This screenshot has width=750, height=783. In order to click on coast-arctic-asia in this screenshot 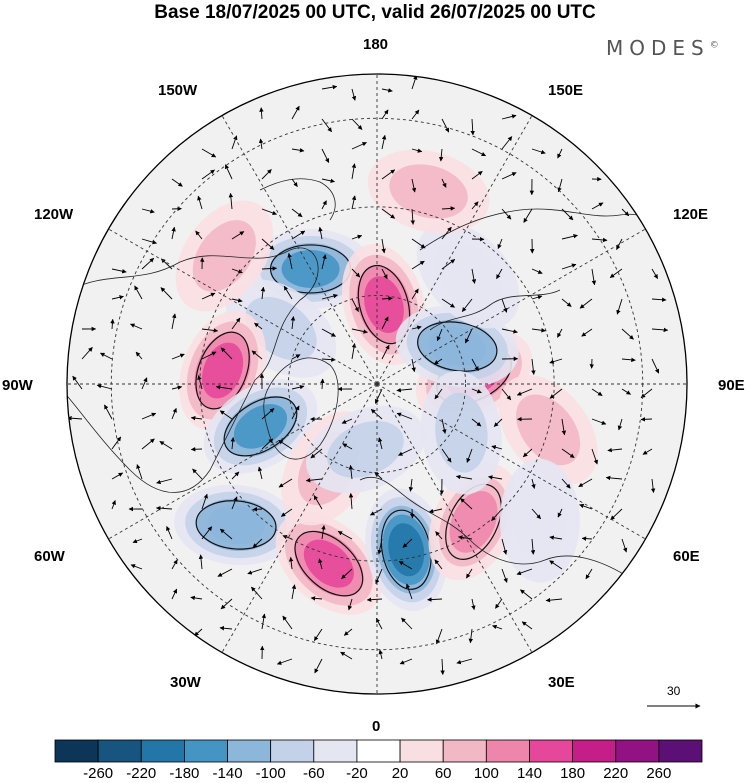, I will do `click(495, 310)`.